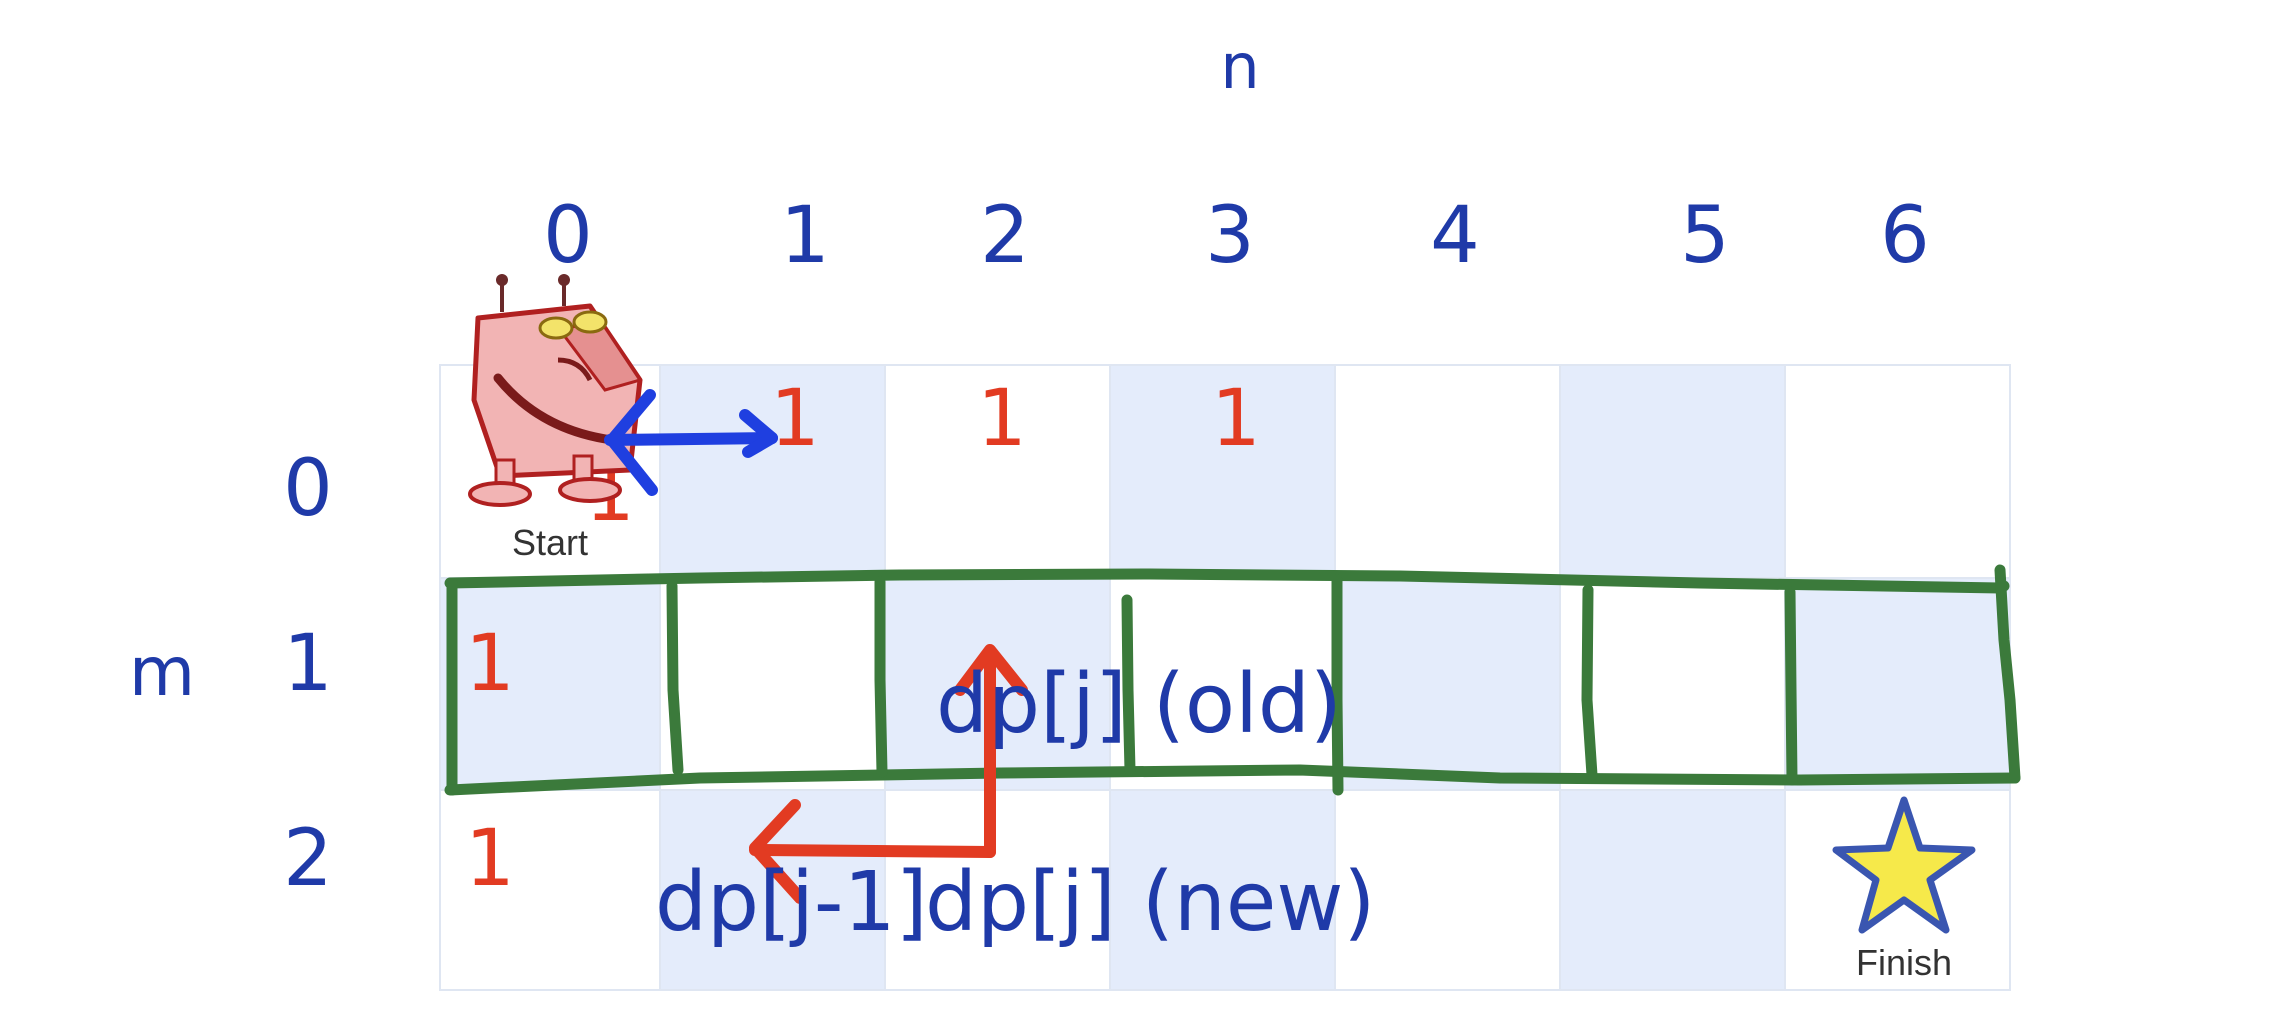 The width and height of the screenshot is (2294, 1034). I want to click on robot-icon, so click(555, 390).